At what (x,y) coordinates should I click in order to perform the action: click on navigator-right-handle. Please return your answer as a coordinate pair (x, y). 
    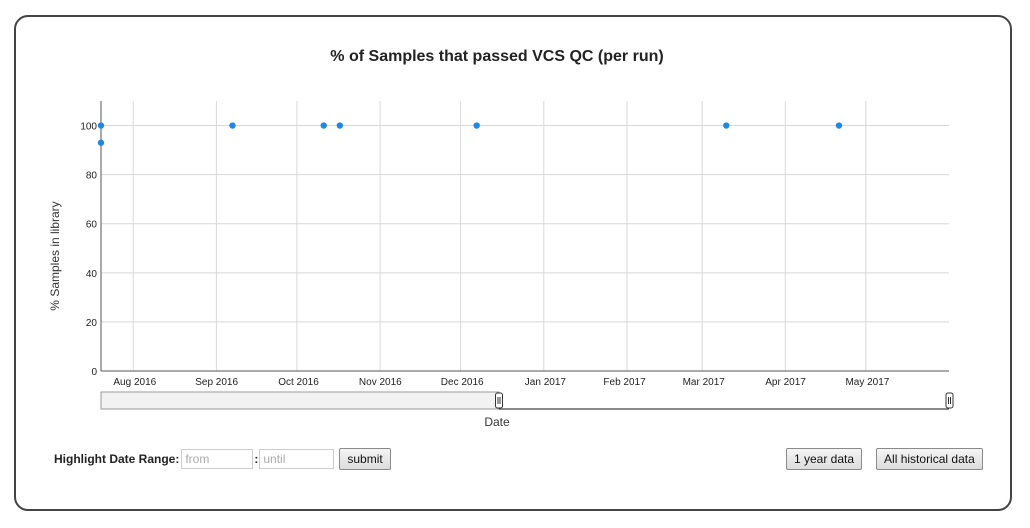
    Looking at the image, I should click on (949, 400).